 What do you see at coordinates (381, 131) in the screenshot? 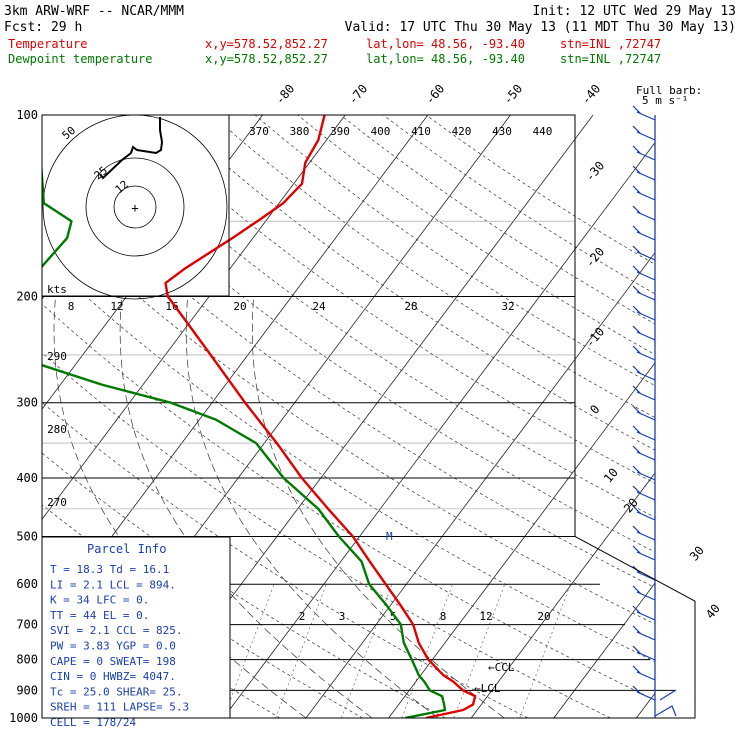
I see `theta-e-label: 400` at bounding box center [381, 131].